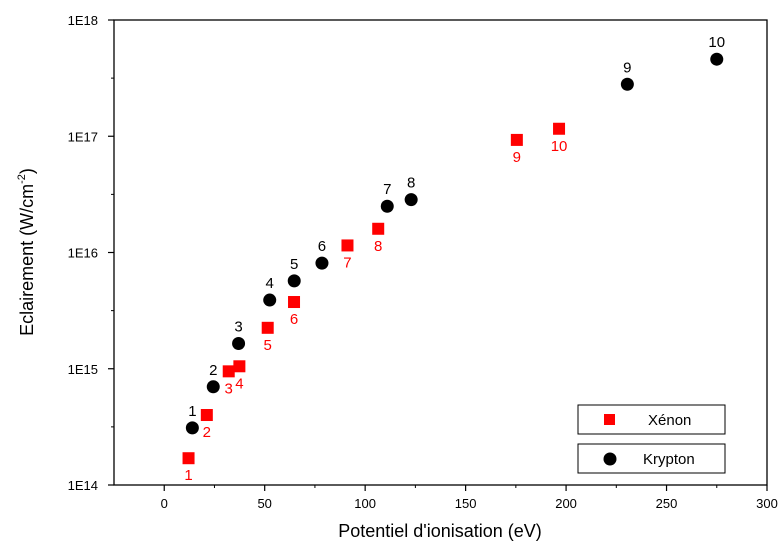 This screenshot has height=549, width=784. I want to click on x-tick-label: 150, so click(466, 503).